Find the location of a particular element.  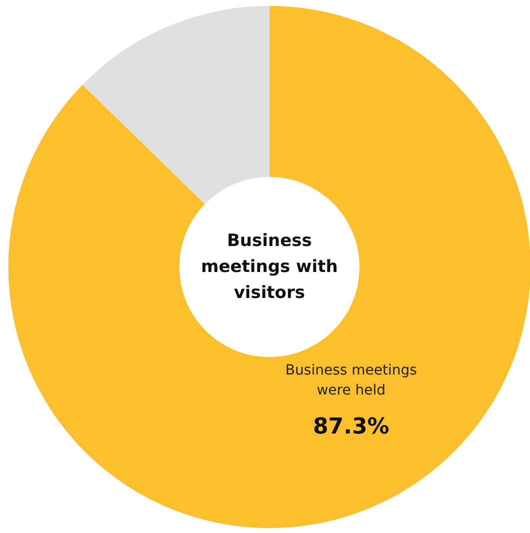

data-label: 87.3% is located at coordinates (351, 427).